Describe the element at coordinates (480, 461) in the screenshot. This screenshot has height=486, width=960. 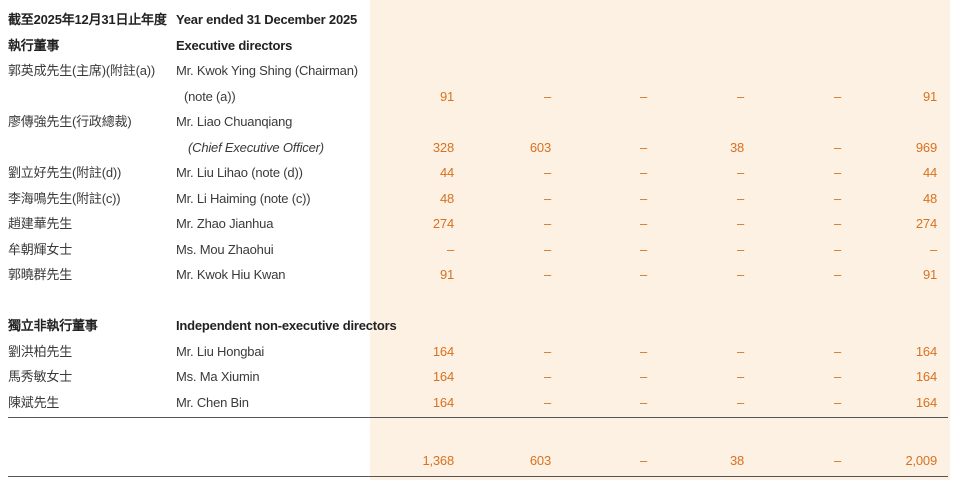
I see `totals-row: 1,368 603 – 38 – 2,009` at that location.